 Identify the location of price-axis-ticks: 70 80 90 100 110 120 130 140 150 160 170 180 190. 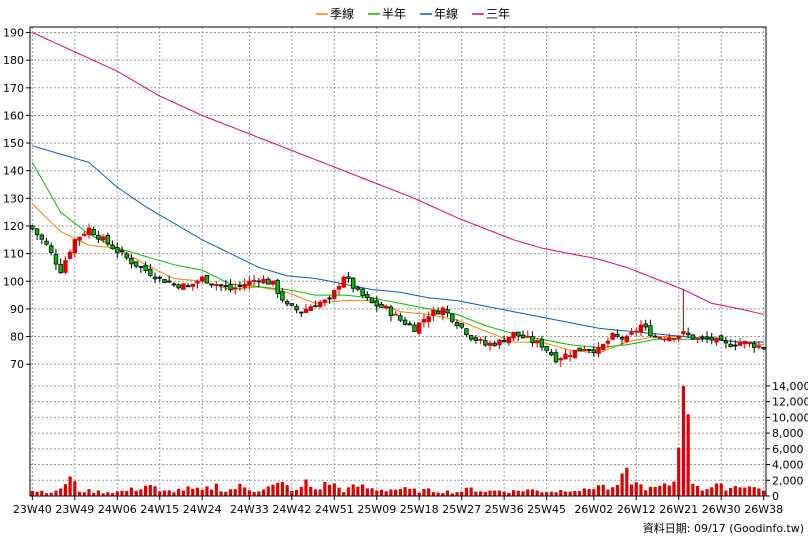
(16, 199).